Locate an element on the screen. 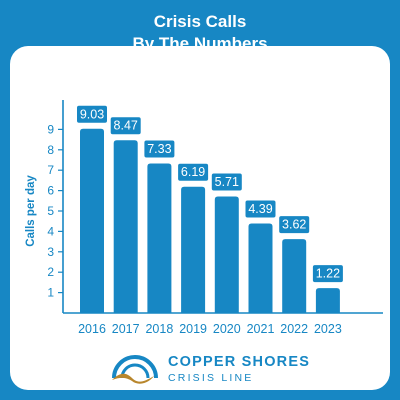  brand-name: COPPER SHORES is located at coordinates (239, 362).